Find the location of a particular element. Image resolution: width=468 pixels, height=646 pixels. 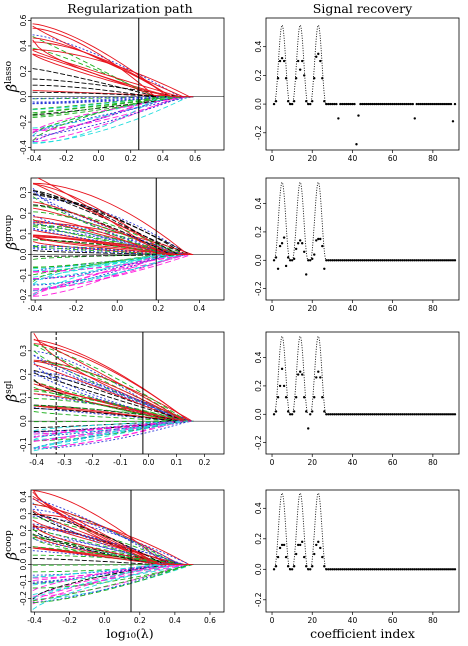

x-tick-label: 0.6 is located at coordinates (210, 620).